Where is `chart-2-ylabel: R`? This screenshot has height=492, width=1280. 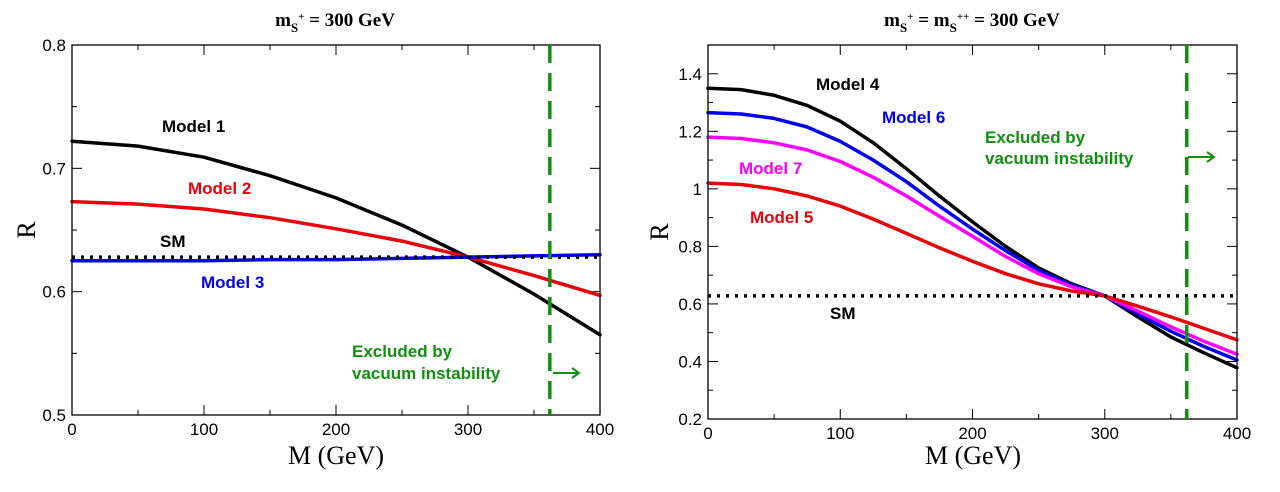
chart-2-ylabel: R is located at coordinates (659, 232).